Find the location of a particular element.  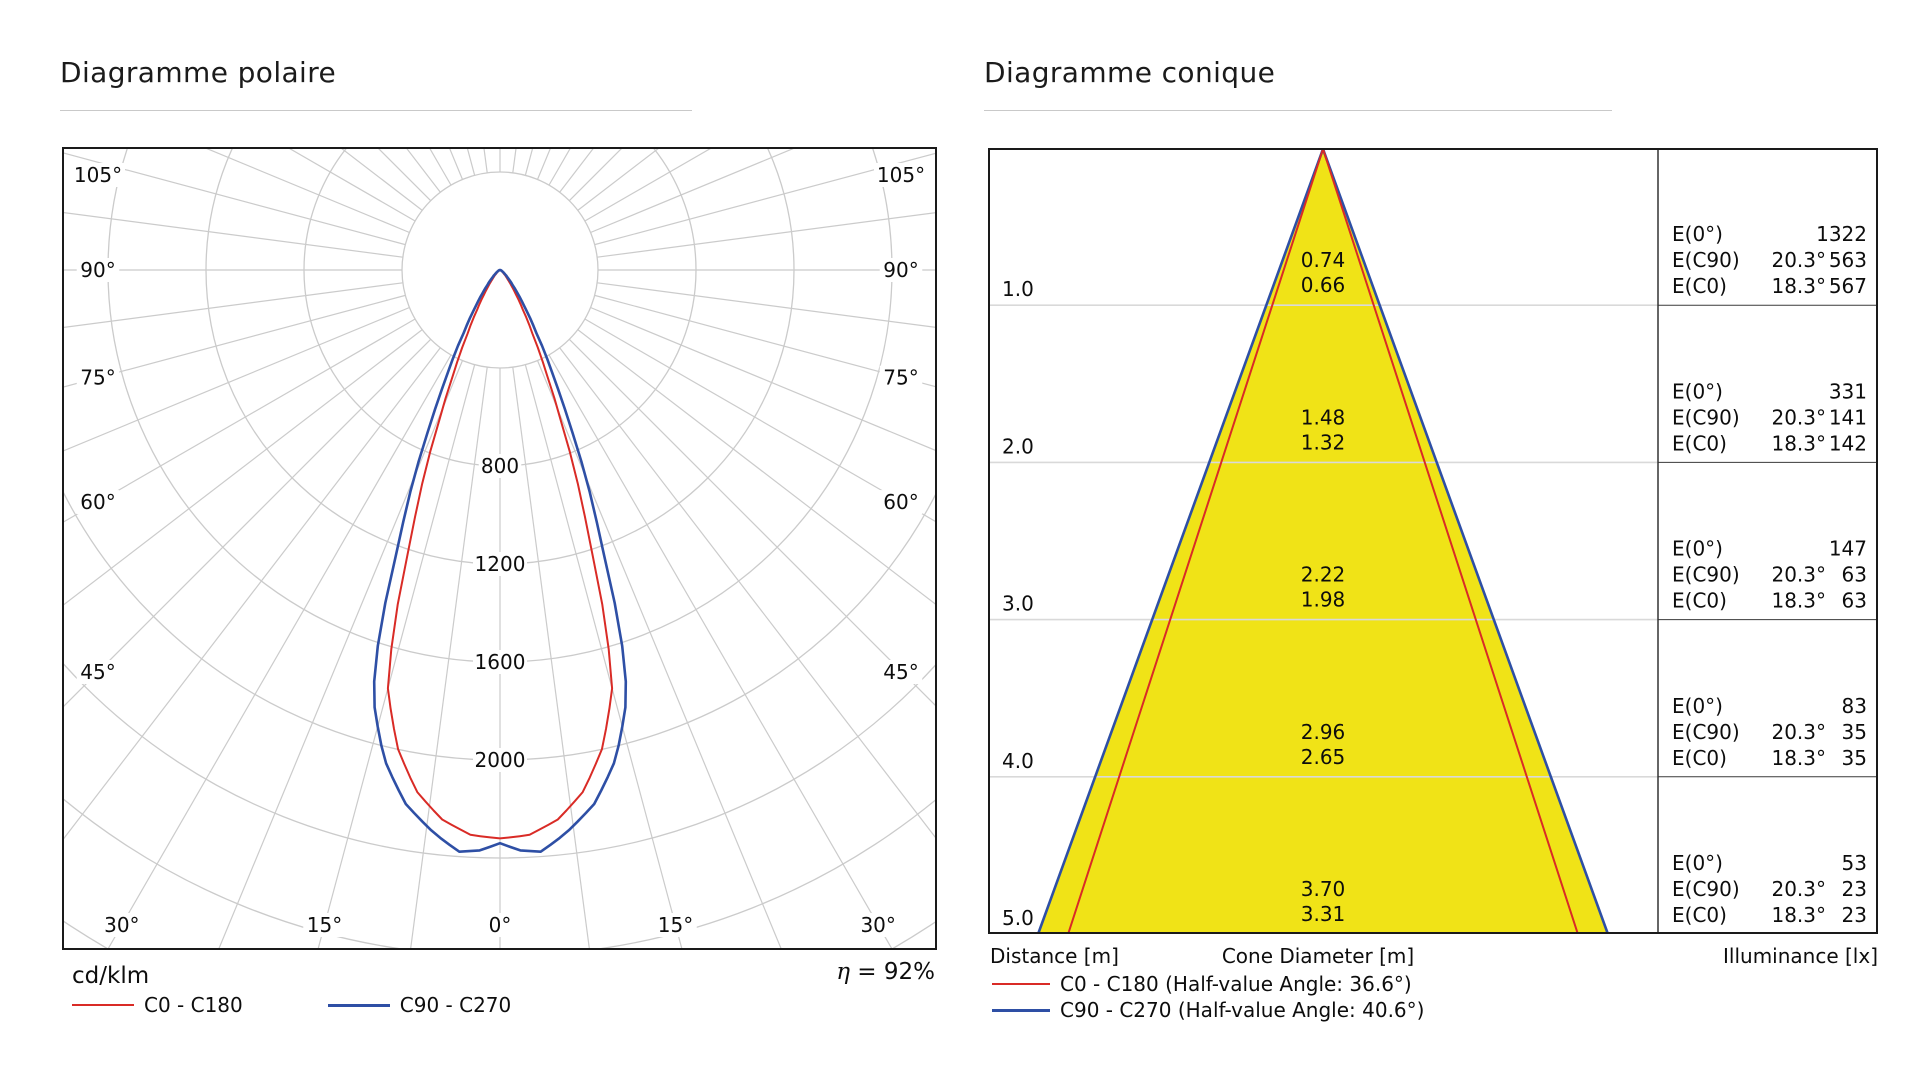

illum-label-5-1: E(0°) is located at coordinates (1697, 863).